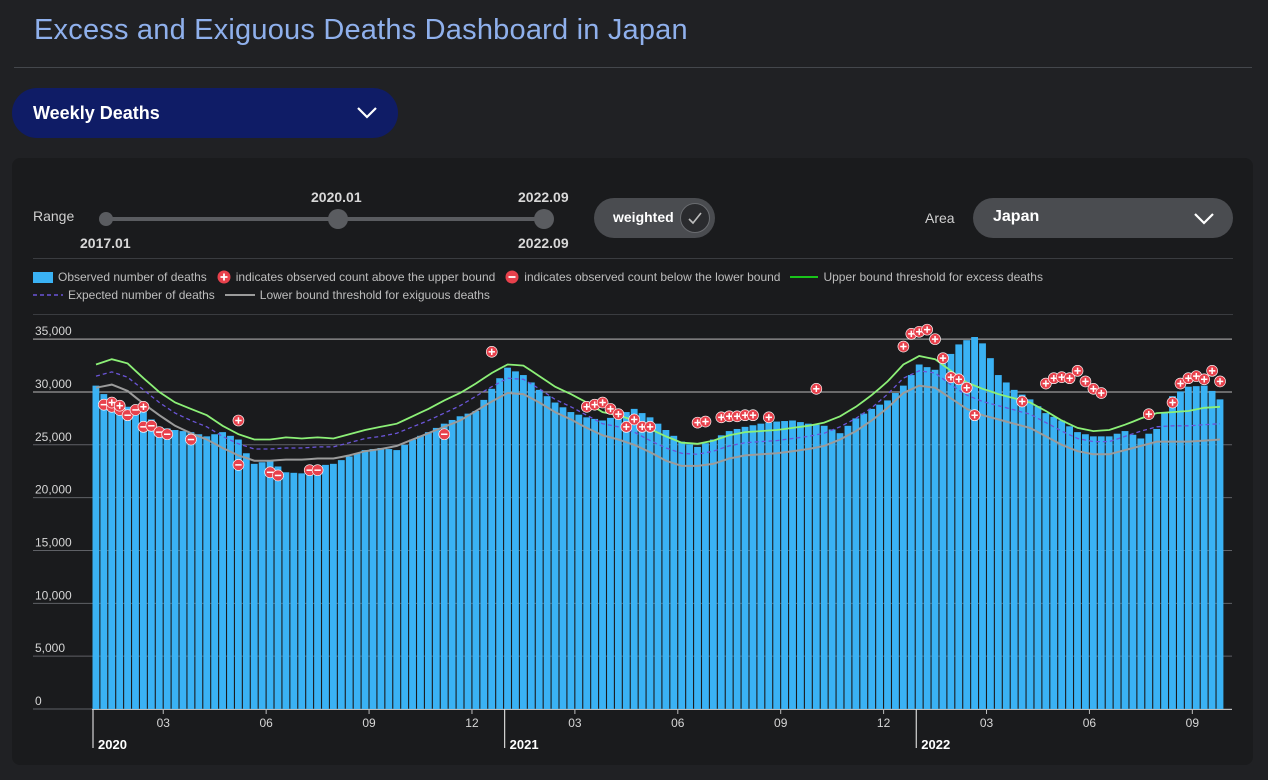 The height and width of the screenshot is (780, 1268). What do you see at coordinates (654, 218) in the screenshot?
I see `weighted-toggle: weighted` at bounding box center [654, 218].